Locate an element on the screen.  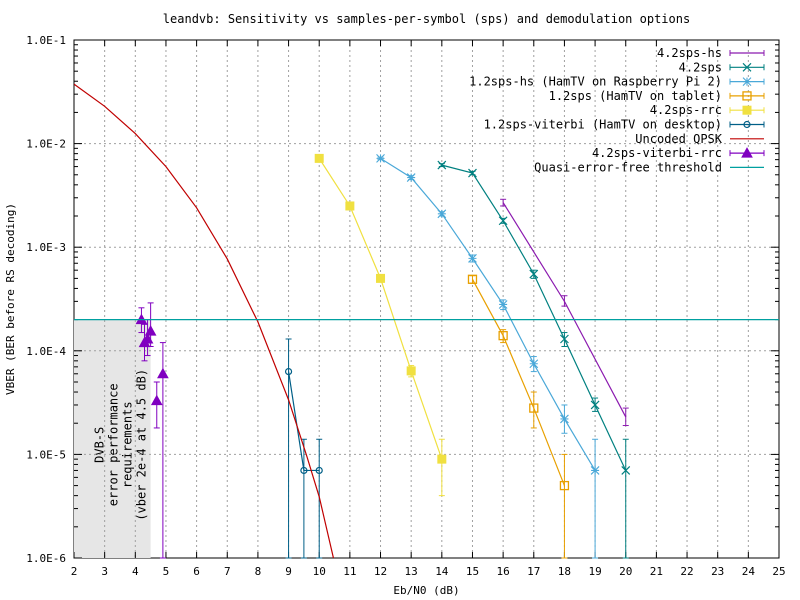
x-tick-label: 12 is located at coordinates (380, 571).